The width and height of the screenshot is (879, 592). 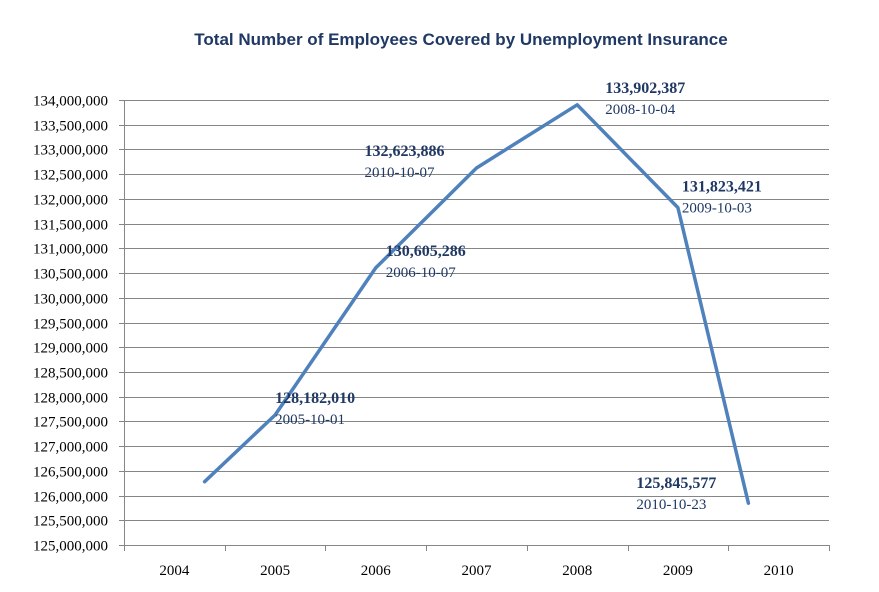 I want to click on y-tick-label: 125,000,000, so click(x=70, y=547).